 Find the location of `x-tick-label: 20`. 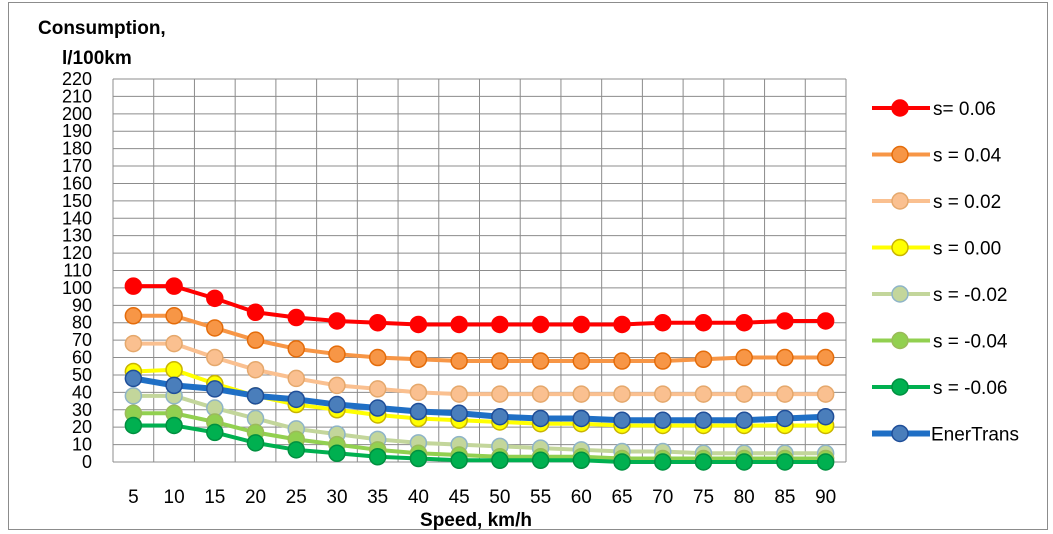

x-tick-label: 20 is located at coordinates (255, 497).